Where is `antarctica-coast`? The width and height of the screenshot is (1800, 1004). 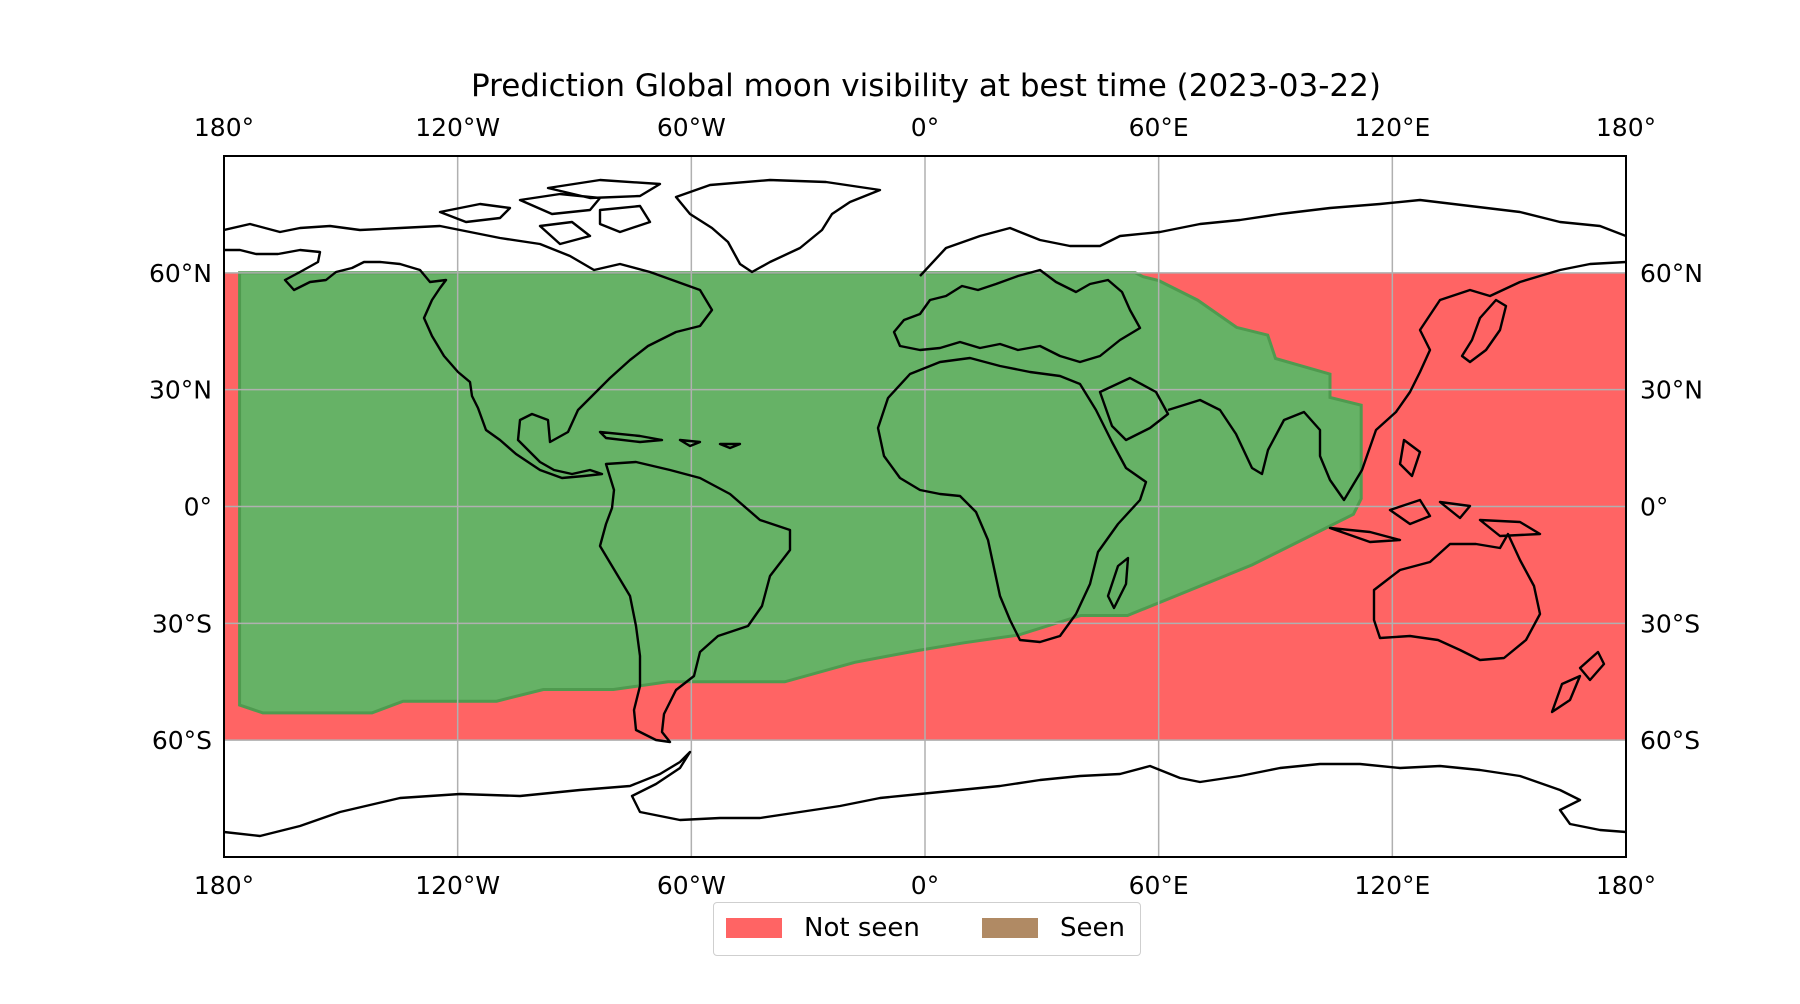 antarctica-coast is located at coordinates (925, 794).